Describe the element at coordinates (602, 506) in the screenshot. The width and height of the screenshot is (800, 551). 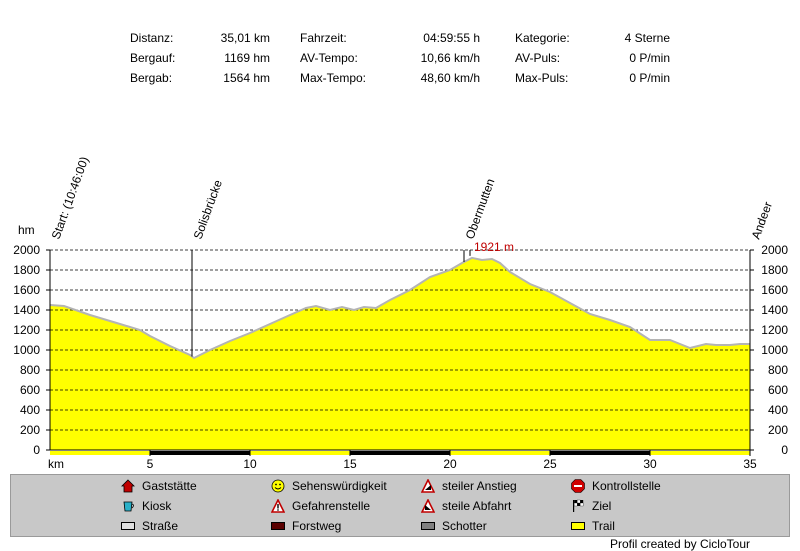
I see `legend-label: Ziel` at that location.